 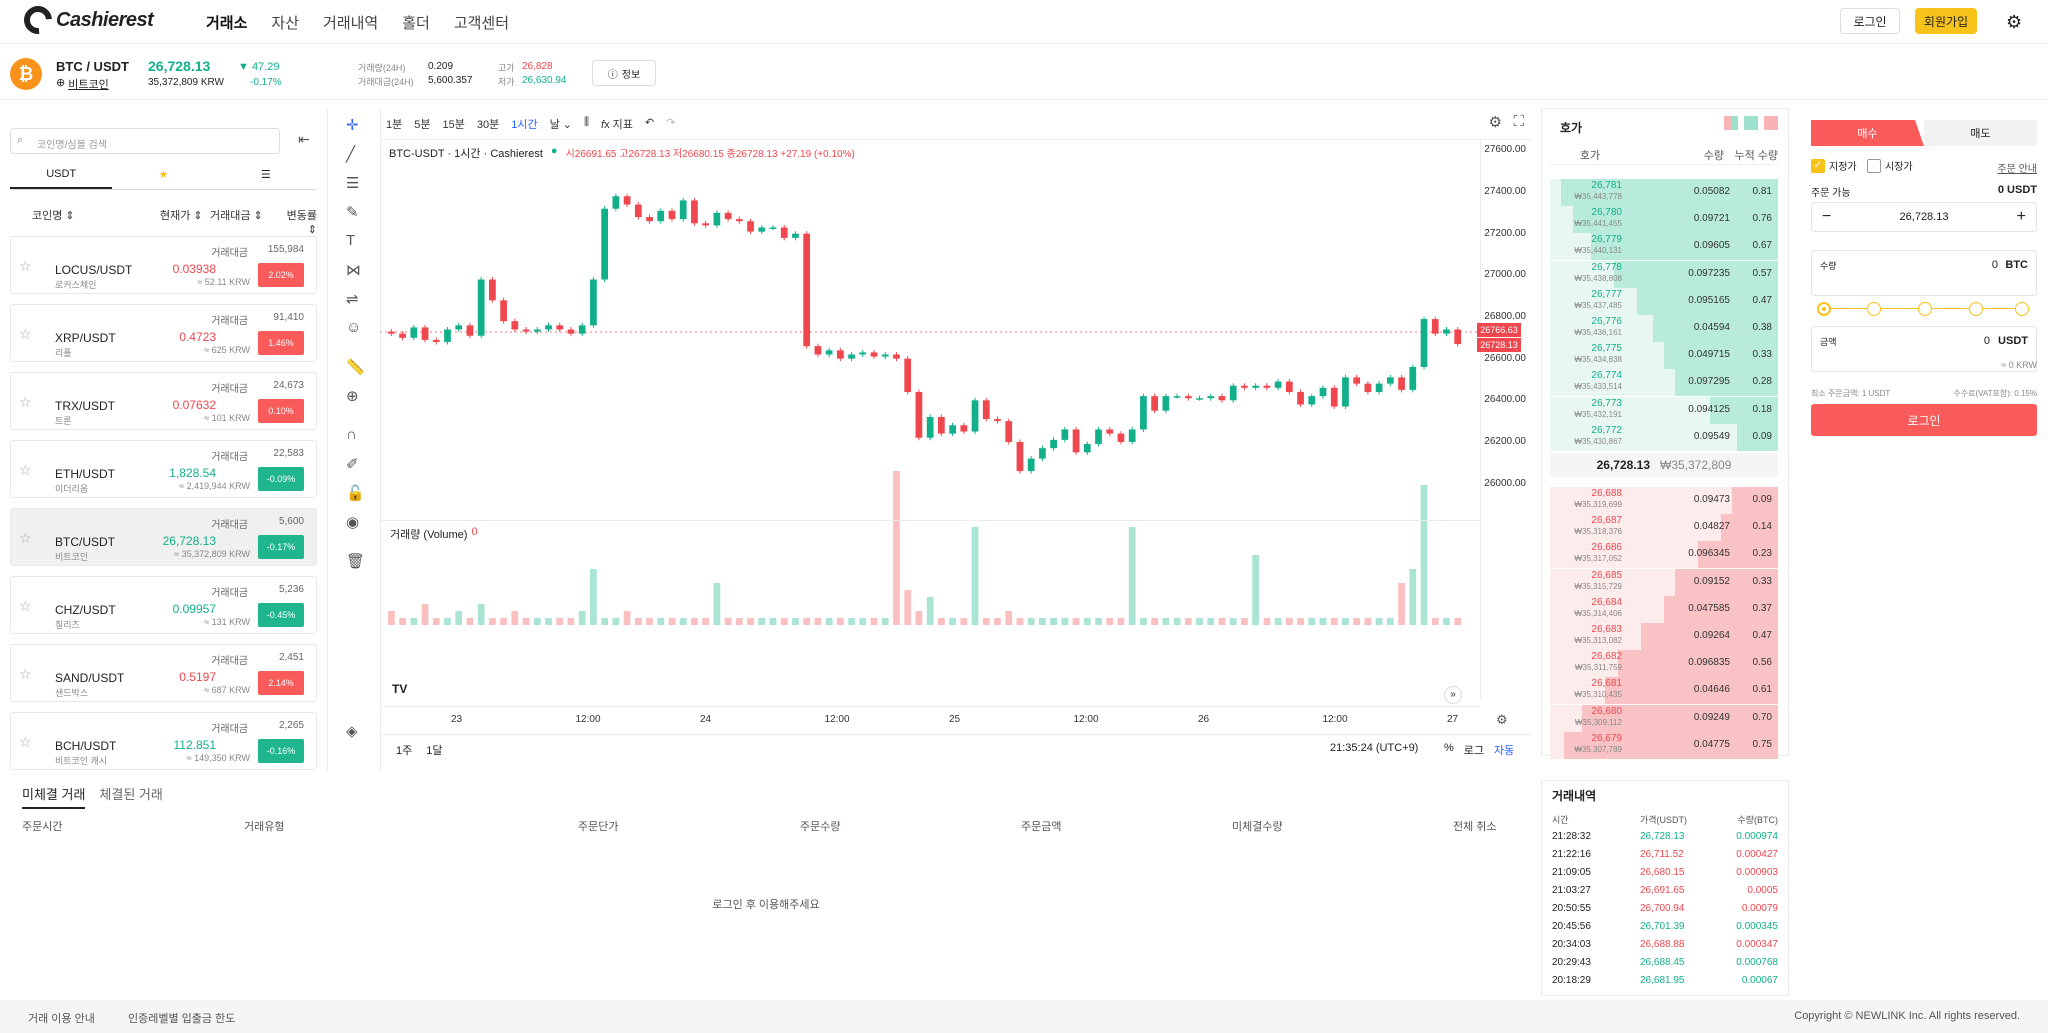 What do you see at coordinates (1986, 341) in the screenshot?
I see `amount-value: 0` at bounding box center [1986, 341].